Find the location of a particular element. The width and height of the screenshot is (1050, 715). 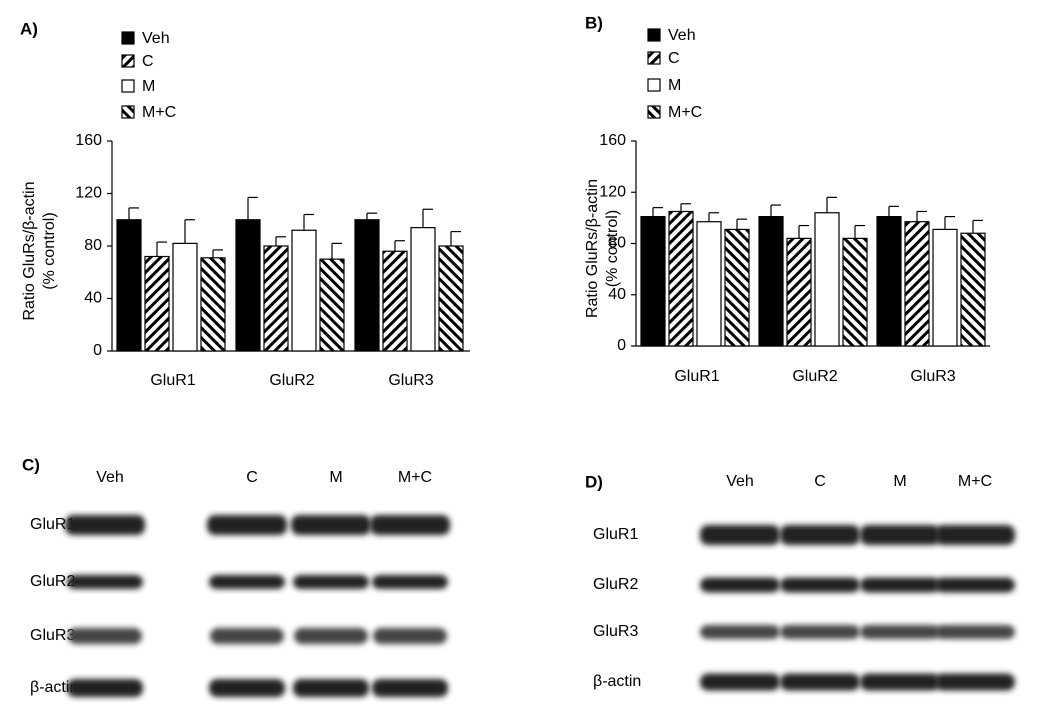

panel-label: C) is located at coordinates (31, 464).